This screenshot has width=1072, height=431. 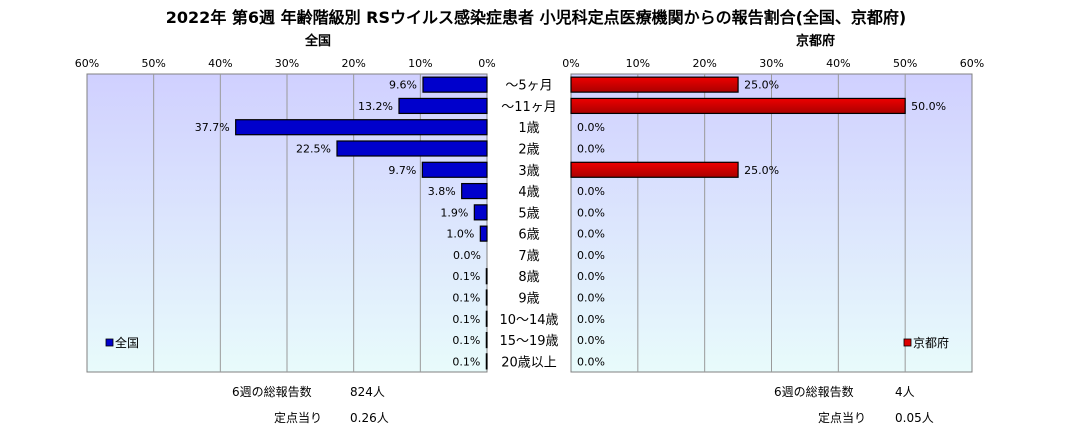 I want to click on right-tick-label: 30%, so click(x=771, y=63).